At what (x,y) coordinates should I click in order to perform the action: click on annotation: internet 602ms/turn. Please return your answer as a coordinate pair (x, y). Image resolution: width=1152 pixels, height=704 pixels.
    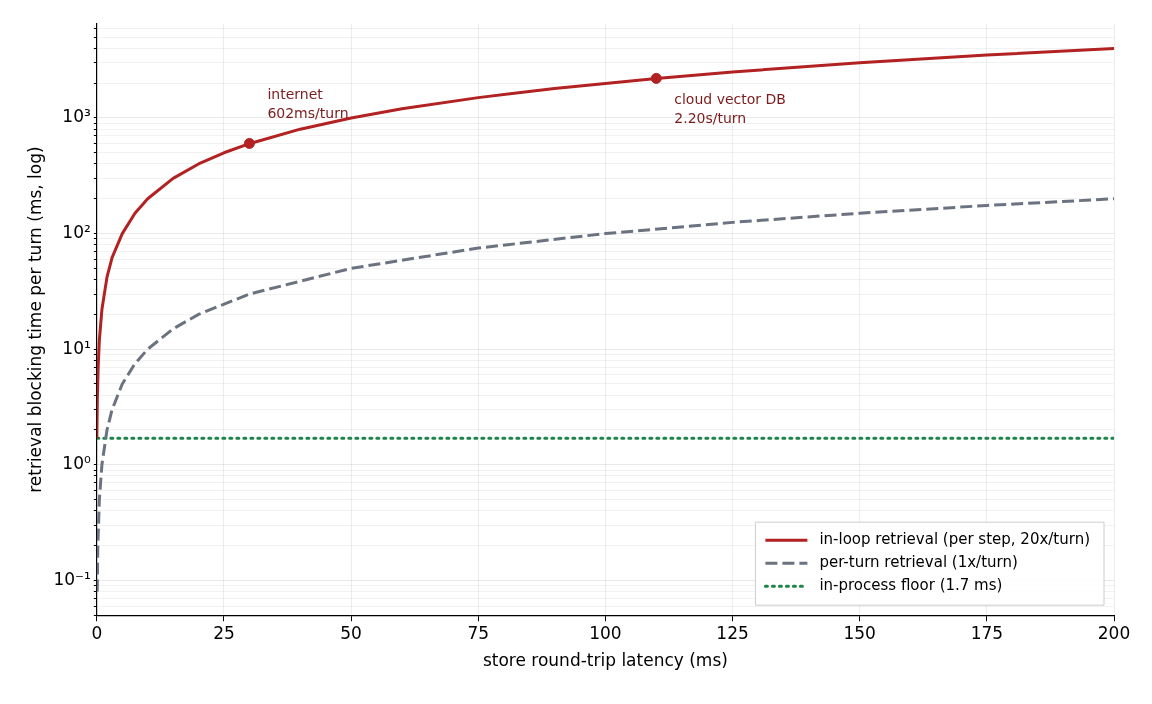
    Looking at the image, I should click on (308, 104).